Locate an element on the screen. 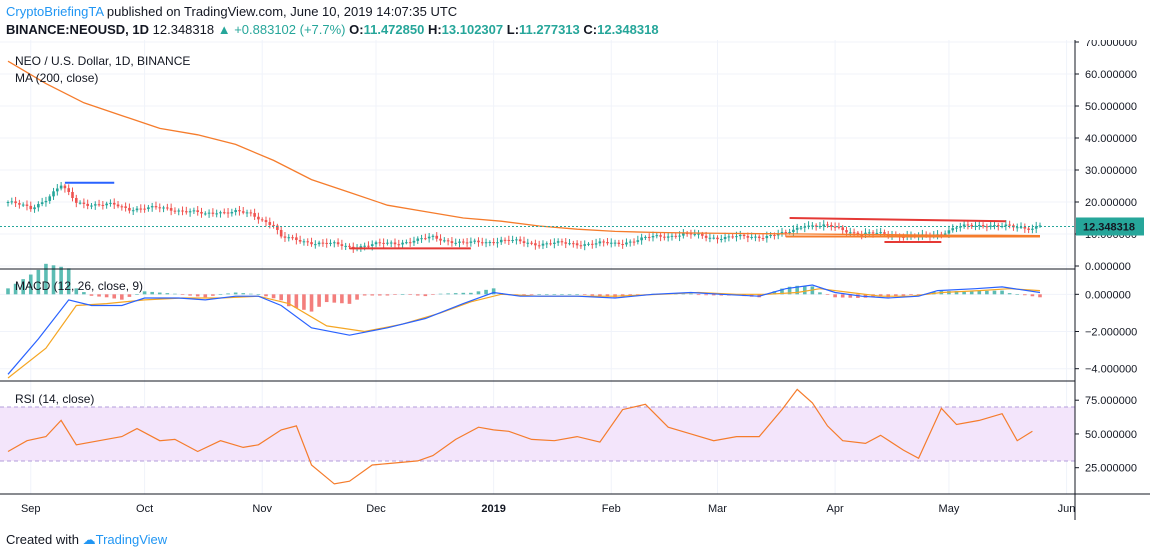  macd-line is located at coordinates (524, 329).